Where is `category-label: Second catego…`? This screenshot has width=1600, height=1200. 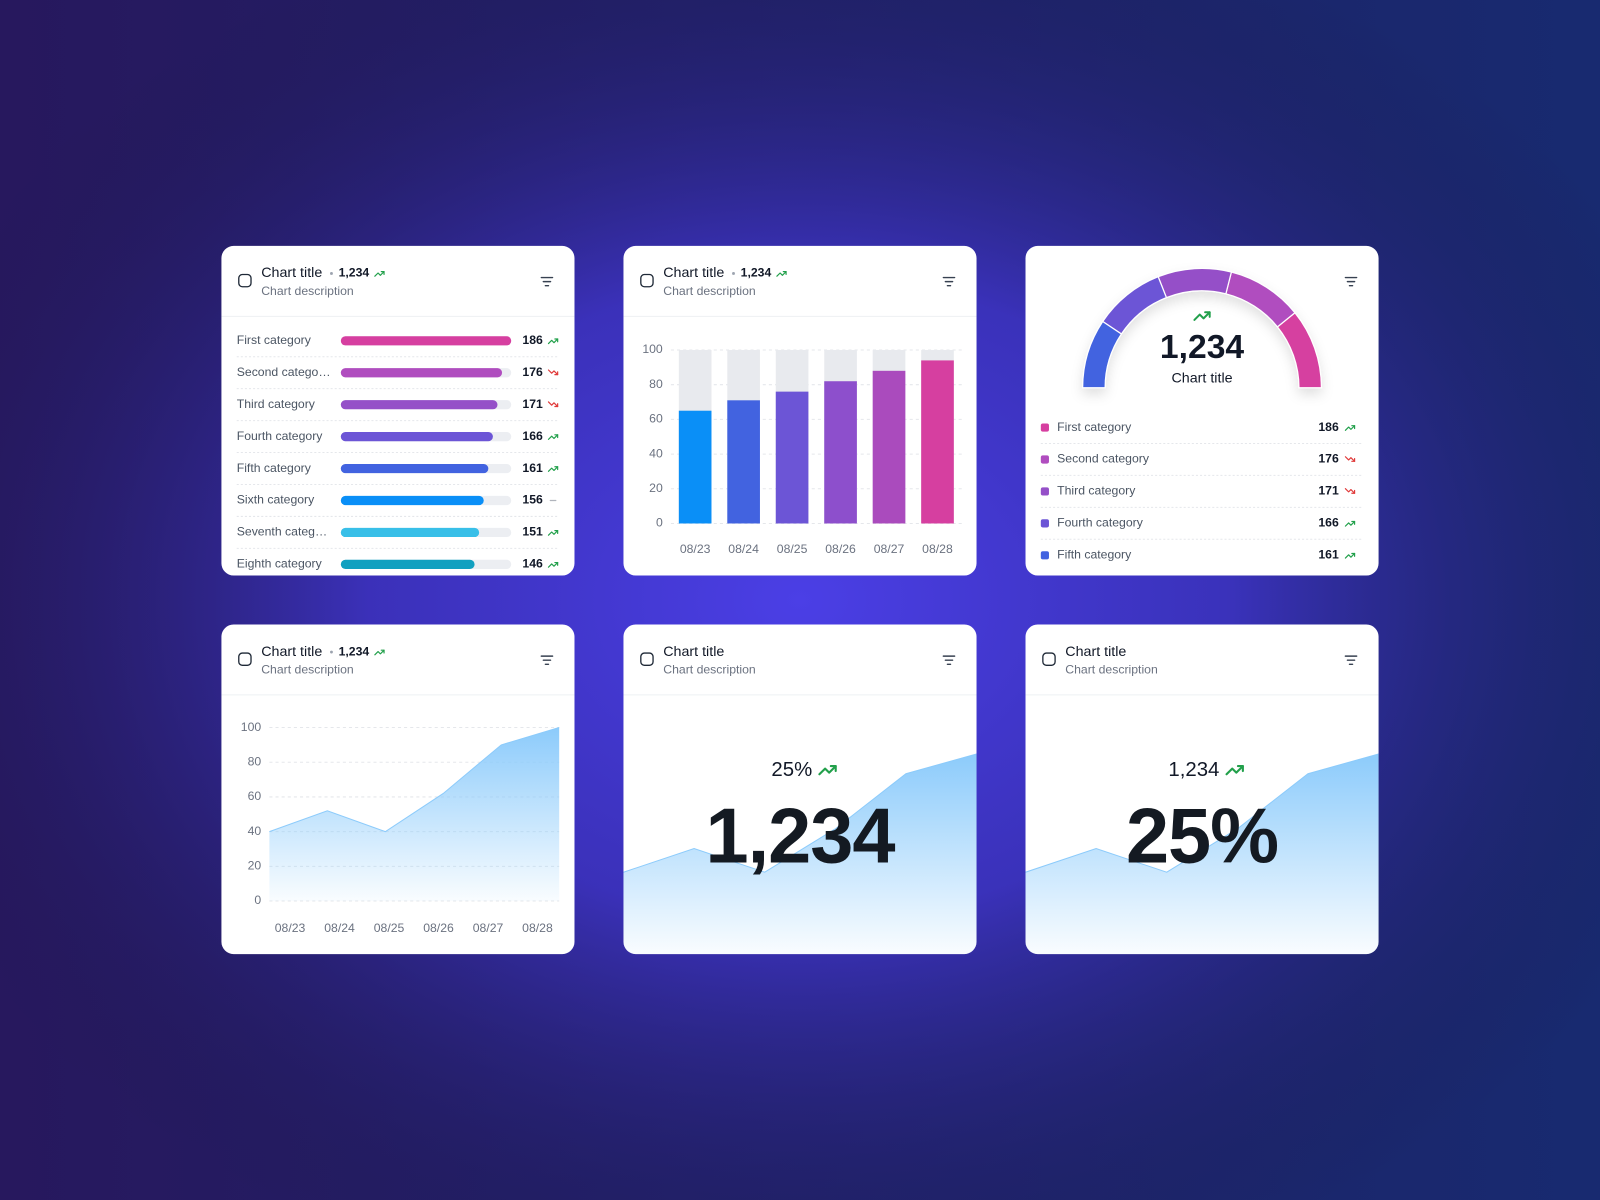
category-label: Second catego… is located at coordinates (284, 372).